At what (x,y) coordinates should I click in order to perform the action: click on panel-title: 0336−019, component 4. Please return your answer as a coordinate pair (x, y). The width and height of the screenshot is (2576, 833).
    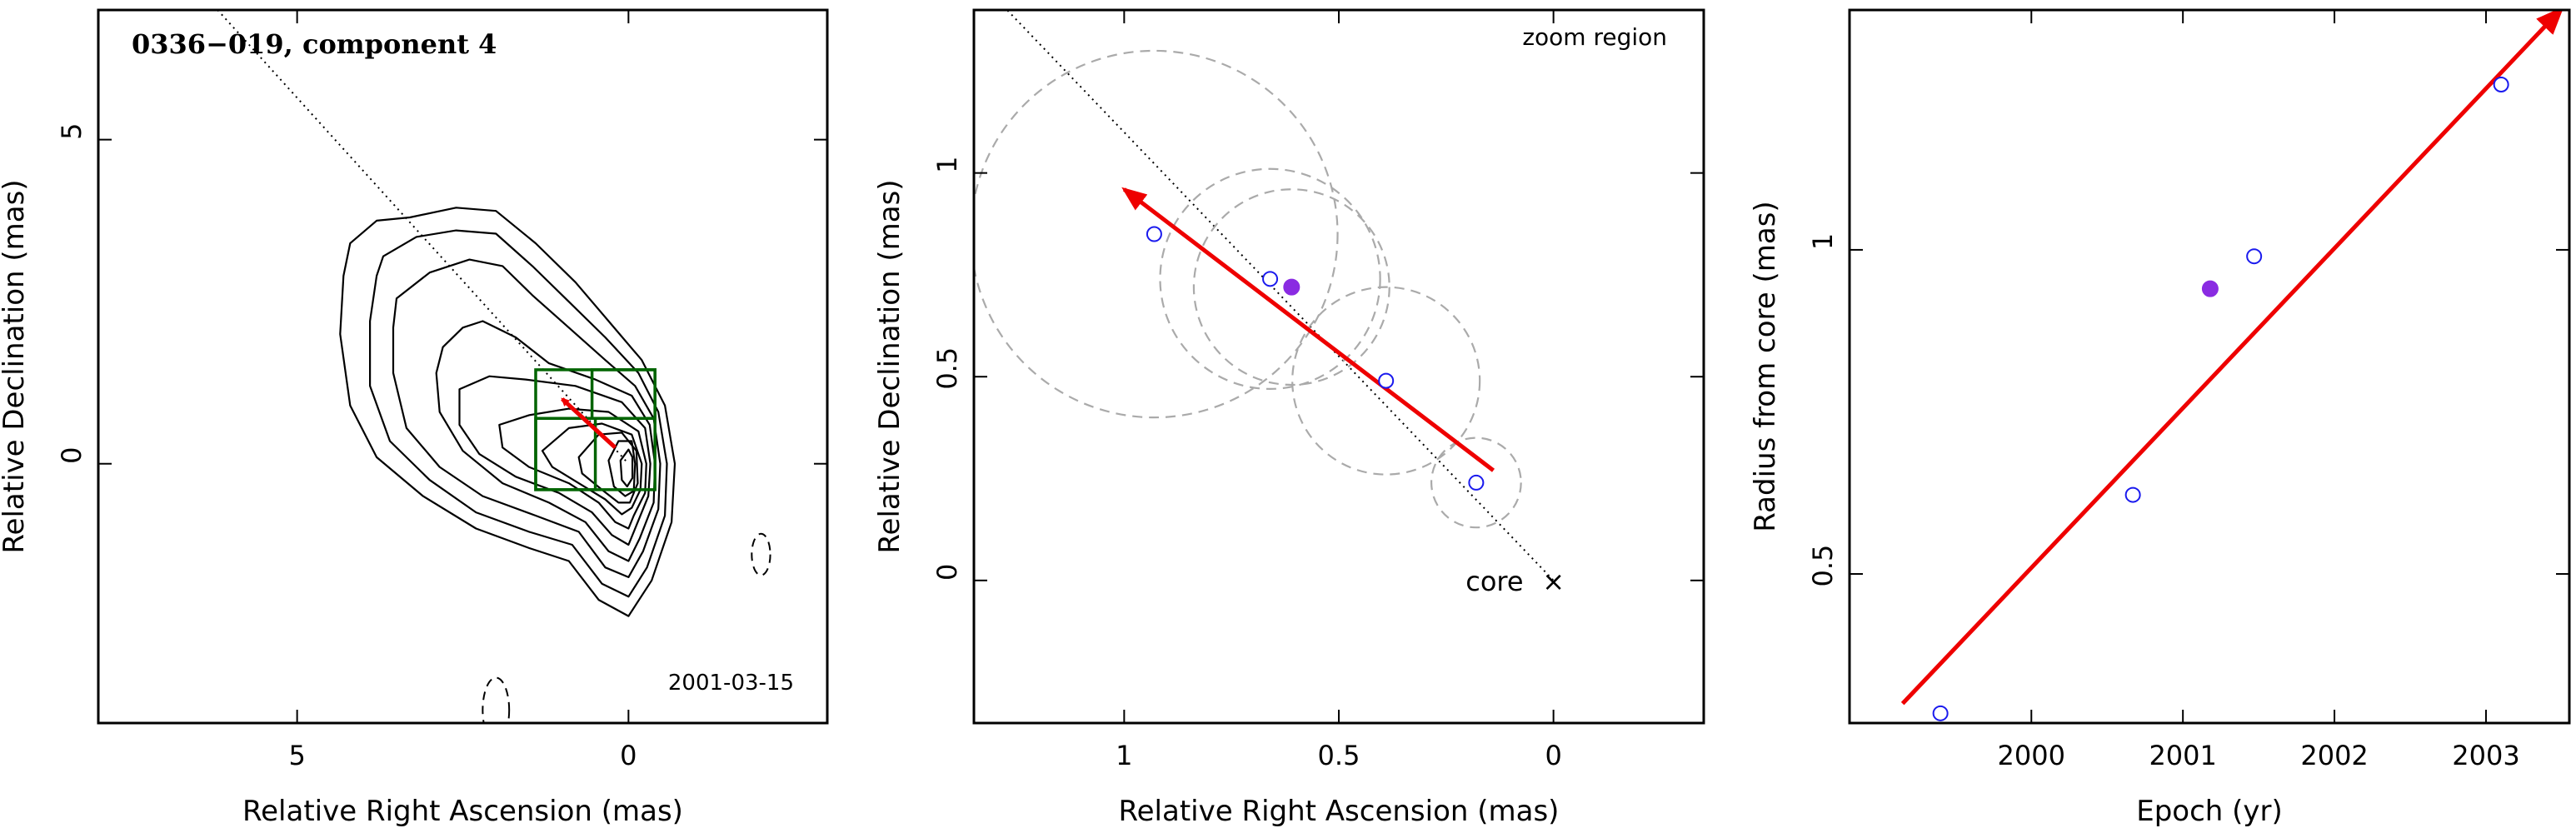
    Looking at the image, I should click on (314, 44).